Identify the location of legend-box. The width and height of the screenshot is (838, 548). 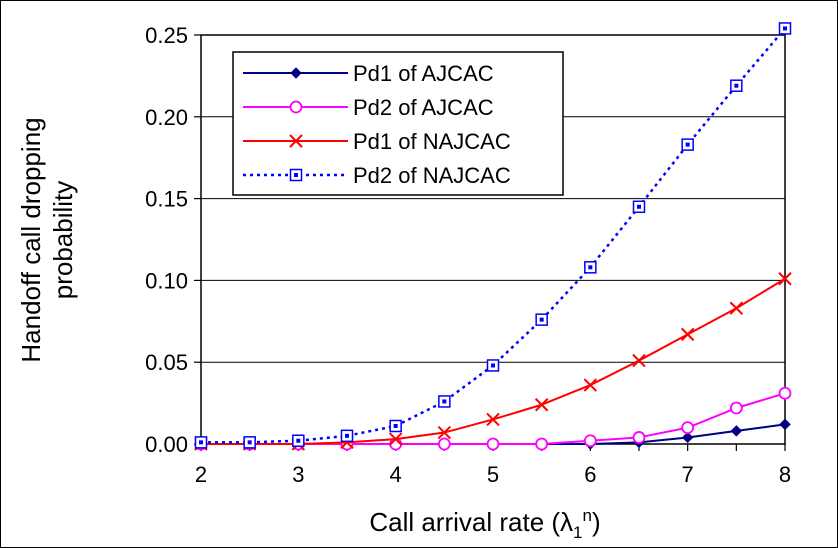
(398, 123).